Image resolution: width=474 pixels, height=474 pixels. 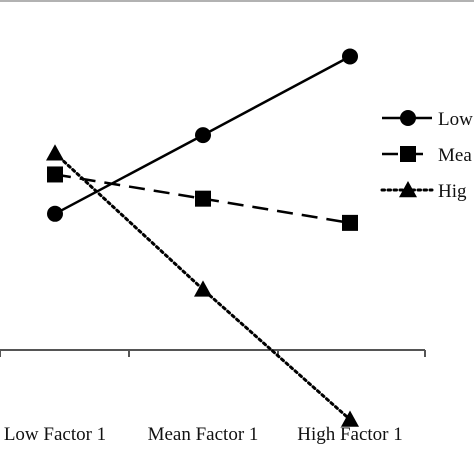 I want to click on legend-marker-triangle, so click(x=408, y=189).